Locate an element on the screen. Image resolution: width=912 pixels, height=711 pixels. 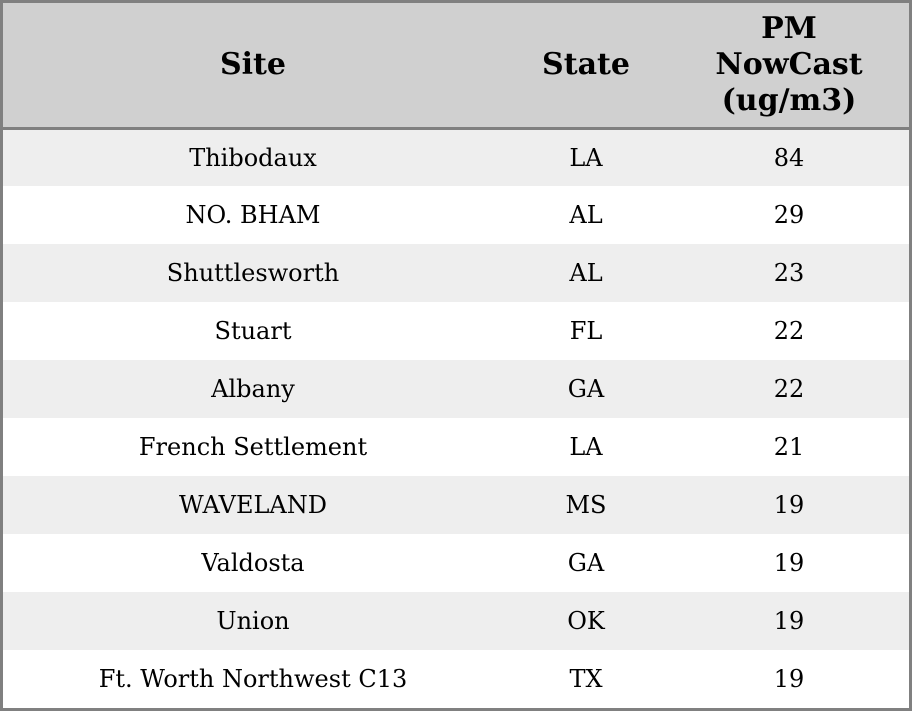
site-cell: Shuttlesworth is located at coordinates (253, 273).